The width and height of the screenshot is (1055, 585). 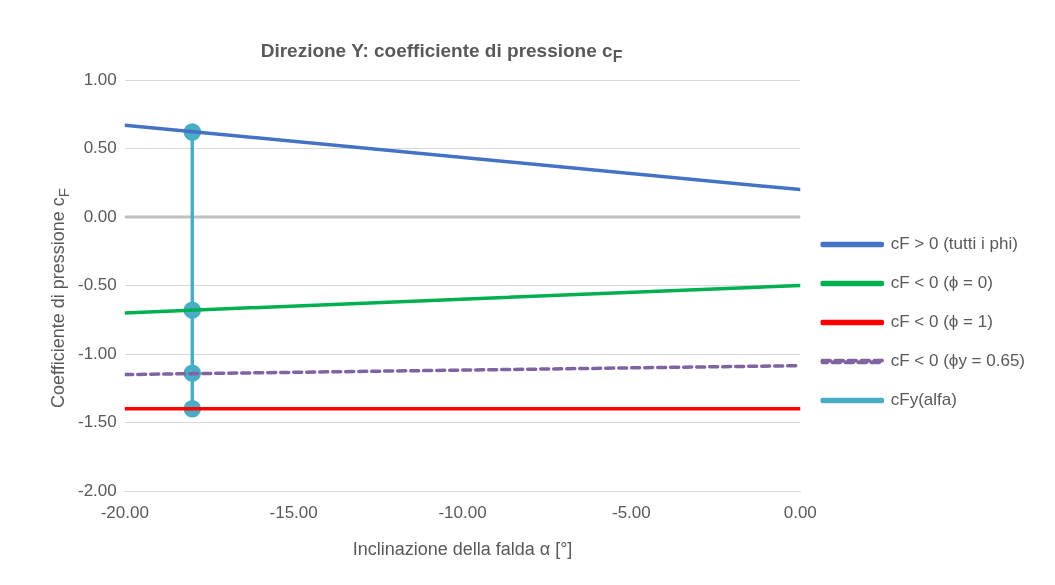 I want to click on x-tick-label: -20.00, so click(x=124, y=512).